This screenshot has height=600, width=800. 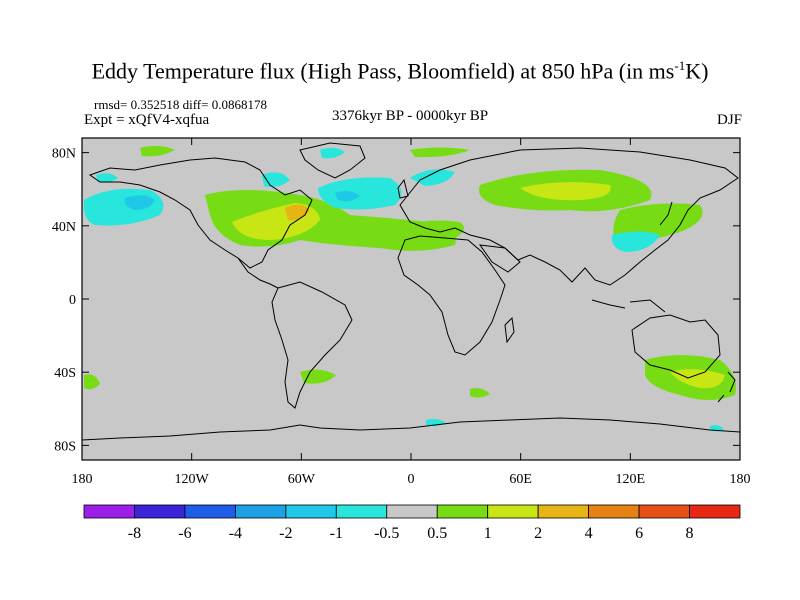 I want to click on anomaly-eurasia-yellow, so click(x=565, y=191).